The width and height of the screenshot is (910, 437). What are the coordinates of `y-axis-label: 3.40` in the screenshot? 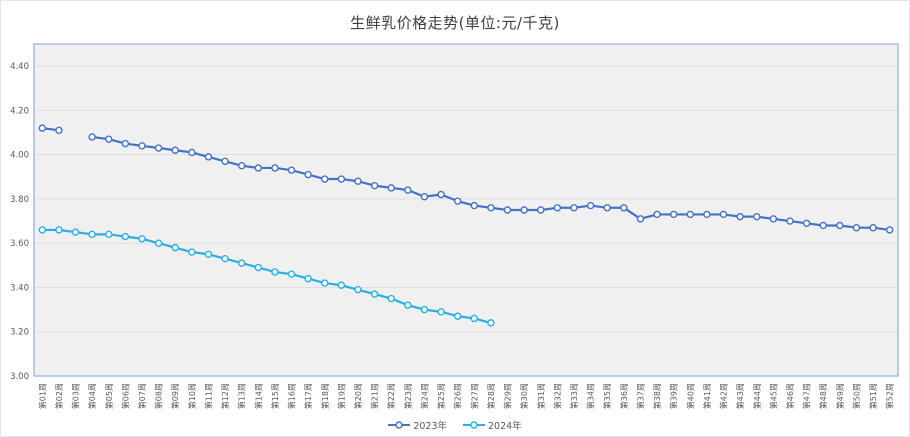 It's located at (19, 288).